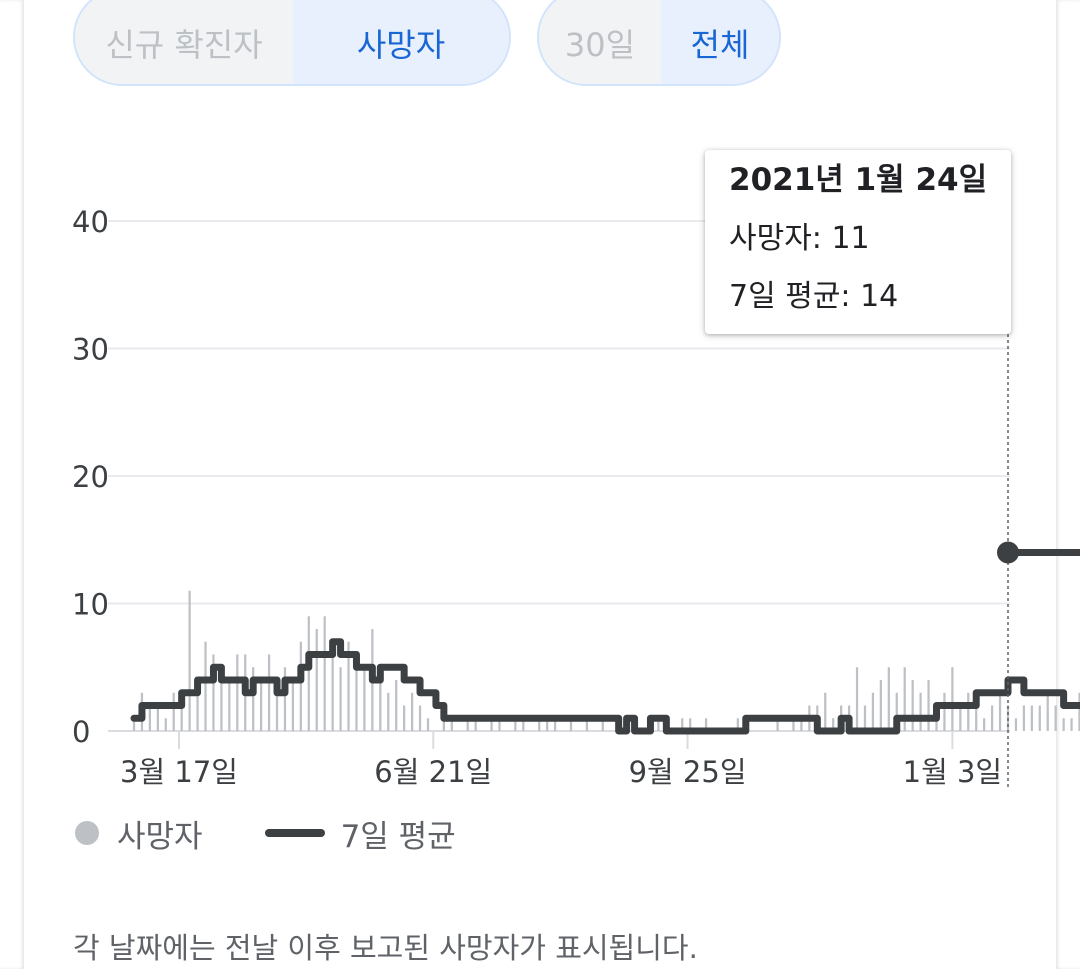  Describe the element at coordinates (433, 772) in the screenshot. I see `x-tick-label: 6월 21일` at that location.